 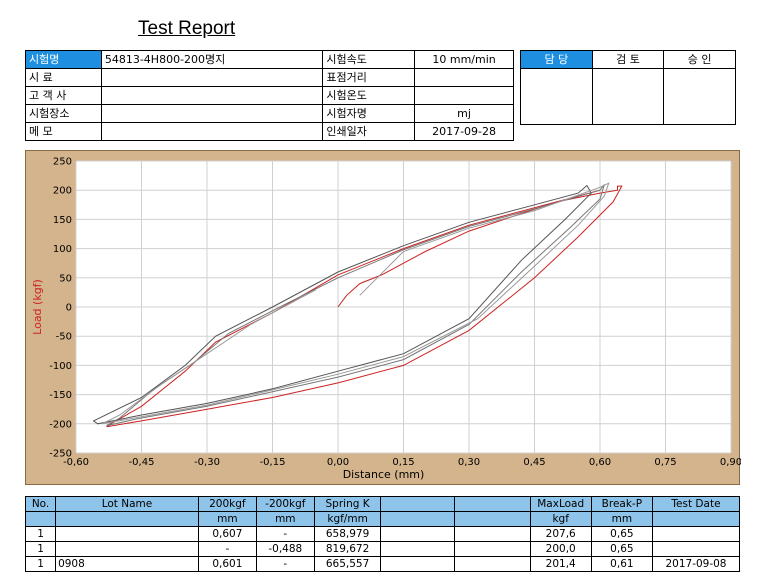 I want to click on table-row: 1 0908 0,601-665,557 201,4 0,61 2017-09-08, so click(x=382, y=564).